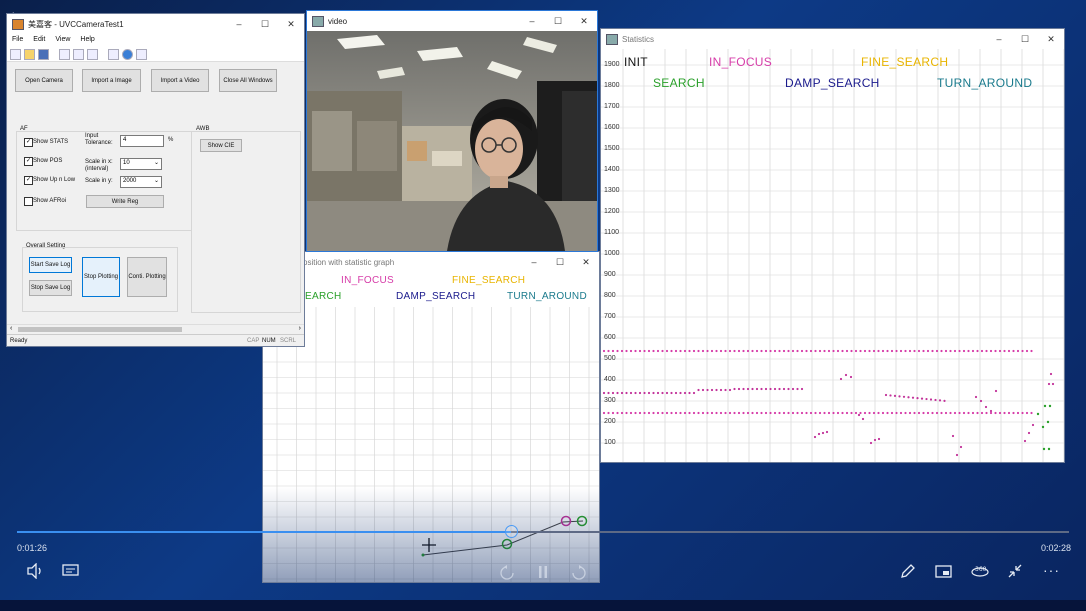  What do you see at coordinates (980, 573) in the screenshot?
I see `360-view-icon: 360` at bounding box center [980, 573].